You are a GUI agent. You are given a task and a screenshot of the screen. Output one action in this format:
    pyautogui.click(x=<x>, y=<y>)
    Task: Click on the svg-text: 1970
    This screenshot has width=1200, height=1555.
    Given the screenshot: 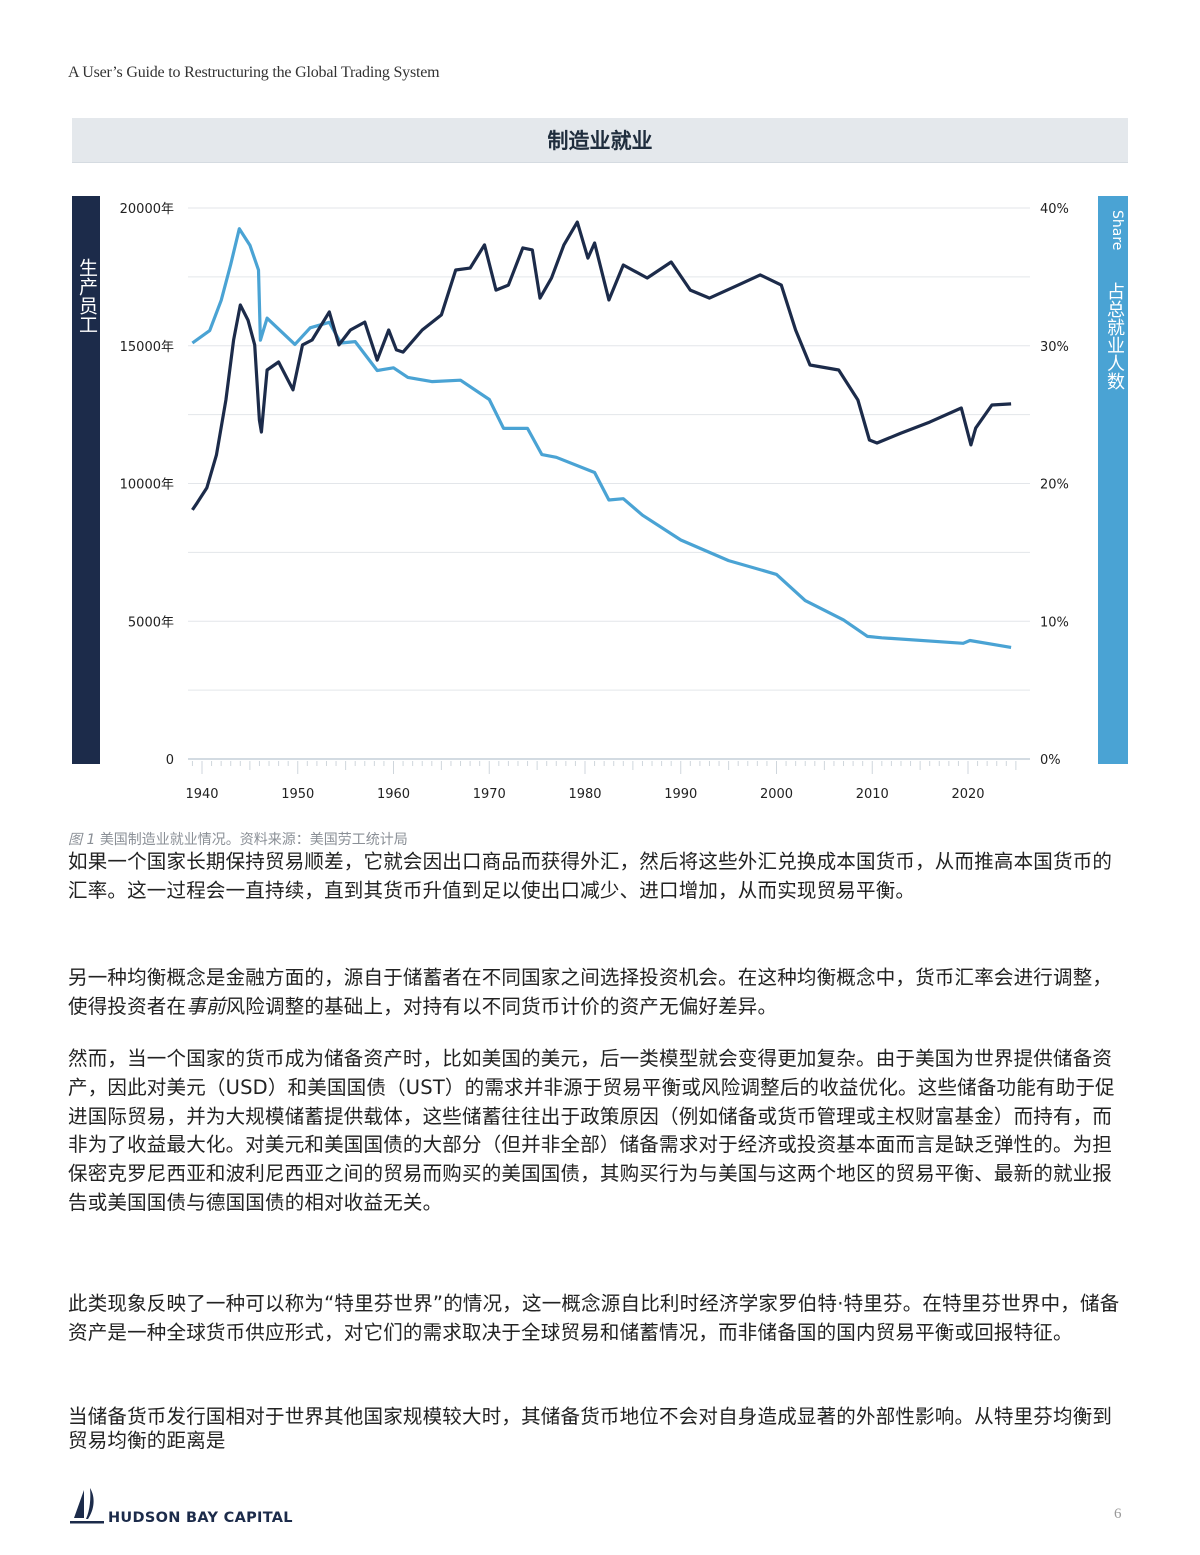 What is the action you would take?
    pyautogui.click(x=489, y=794)
    